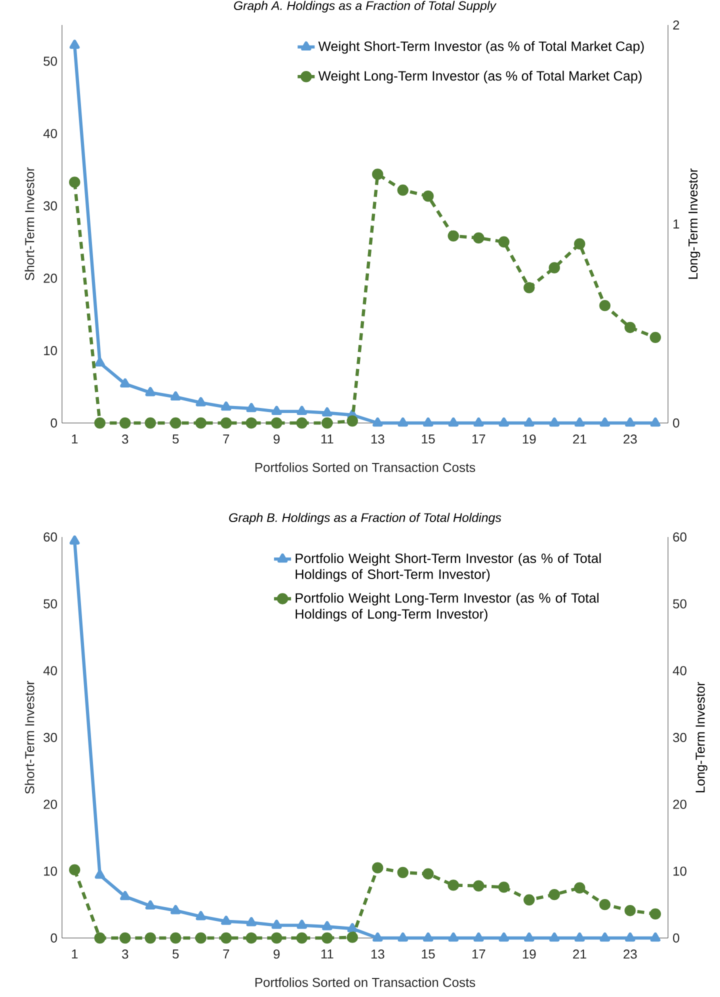  What do you see at coordinates (50, 537) in the screenshot?
I see `y-tick-label: 60` at bounding box center [50, 537].